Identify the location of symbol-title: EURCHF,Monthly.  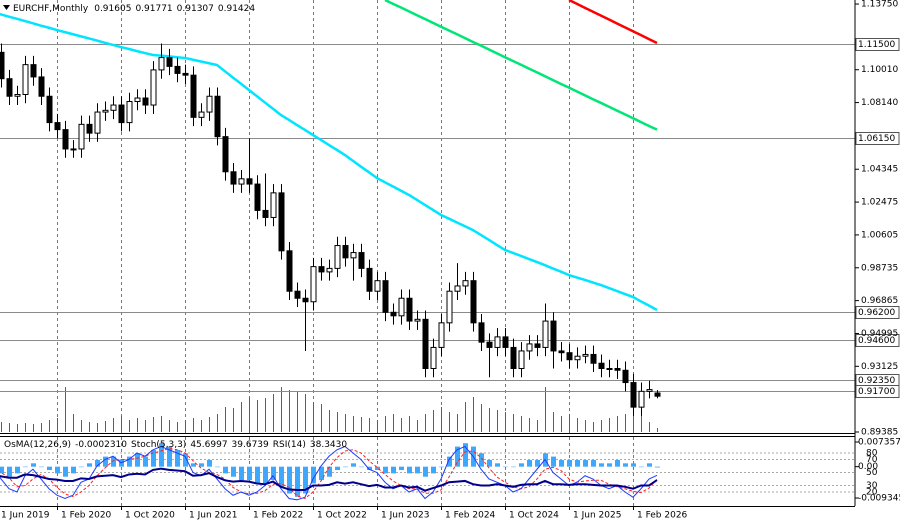
(51, 9).